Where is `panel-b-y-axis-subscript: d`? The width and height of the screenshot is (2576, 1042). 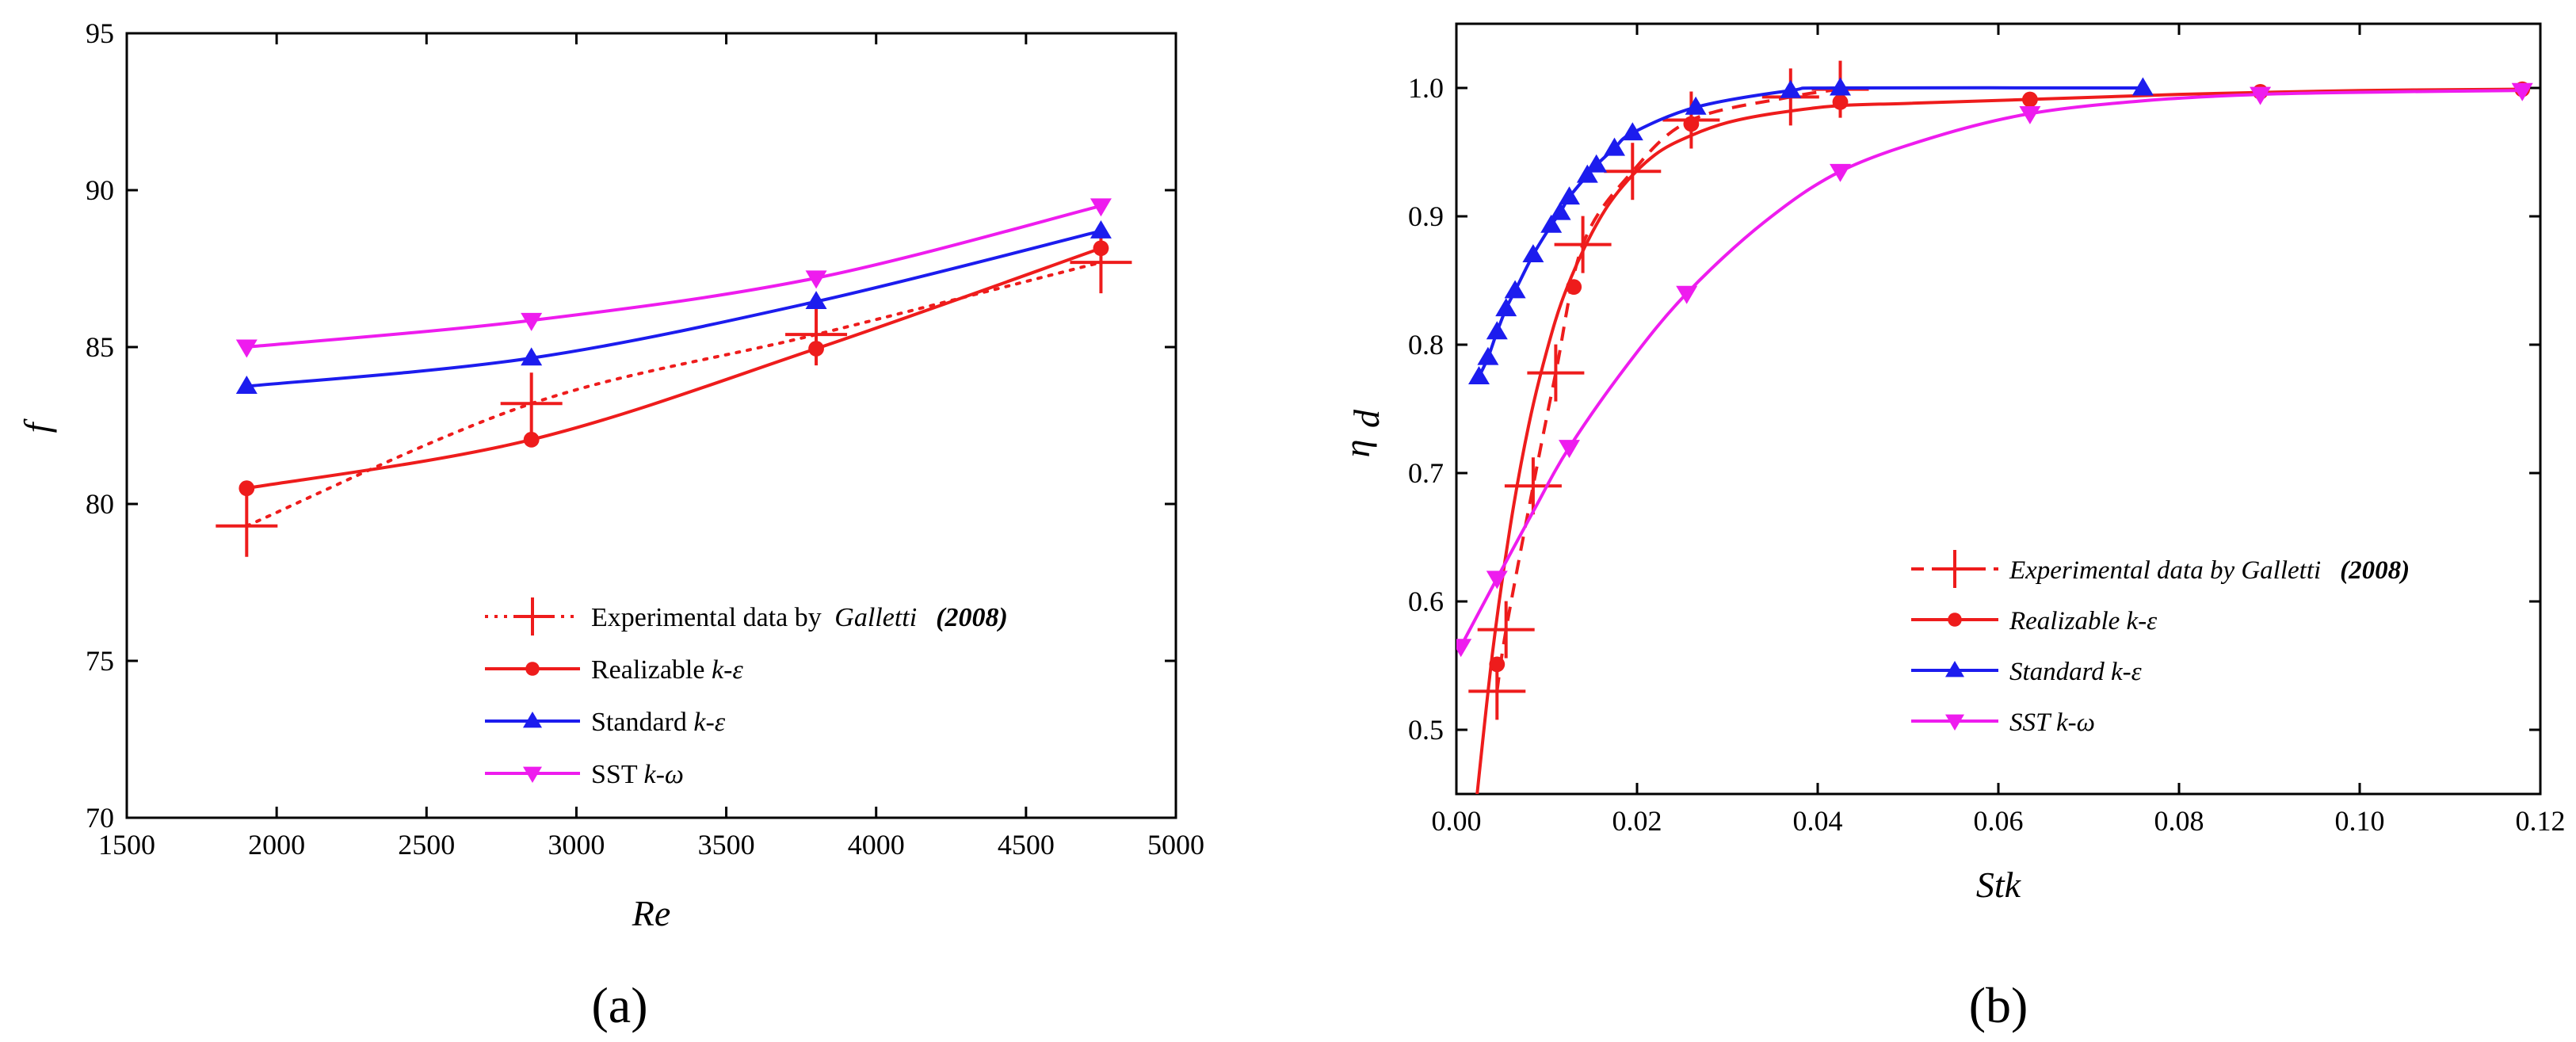 panel-b-y-axis-subscript: d is located at coordinates (1366, 418).